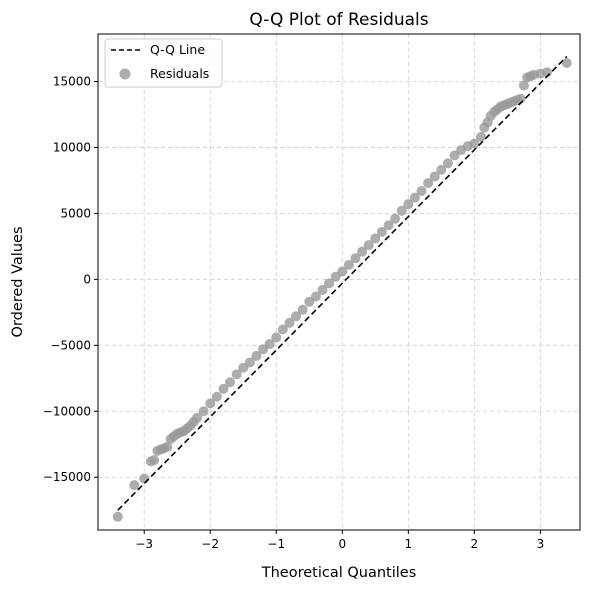 This screenshot has width=590, height=590. Describe the element at coordinates (18, 282) in the screenshot. I see `y-axis-label: Ordered Values` at that location.